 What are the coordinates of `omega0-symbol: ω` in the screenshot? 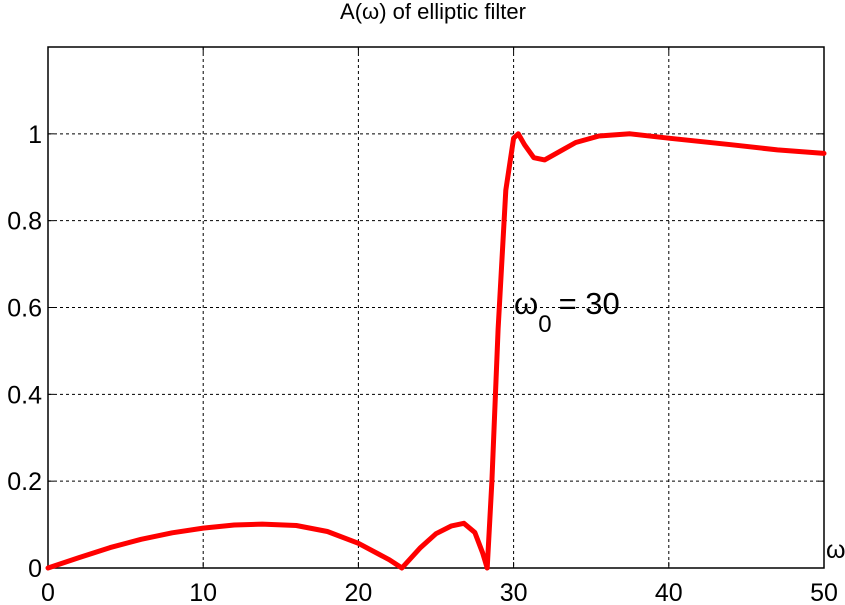 It's located at (526, 303).